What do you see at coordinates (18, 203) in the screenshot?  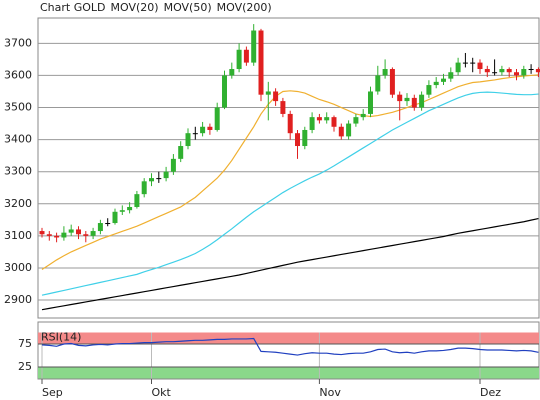 I see `y-tick-label: 3200` at bounding box center [18, 203].